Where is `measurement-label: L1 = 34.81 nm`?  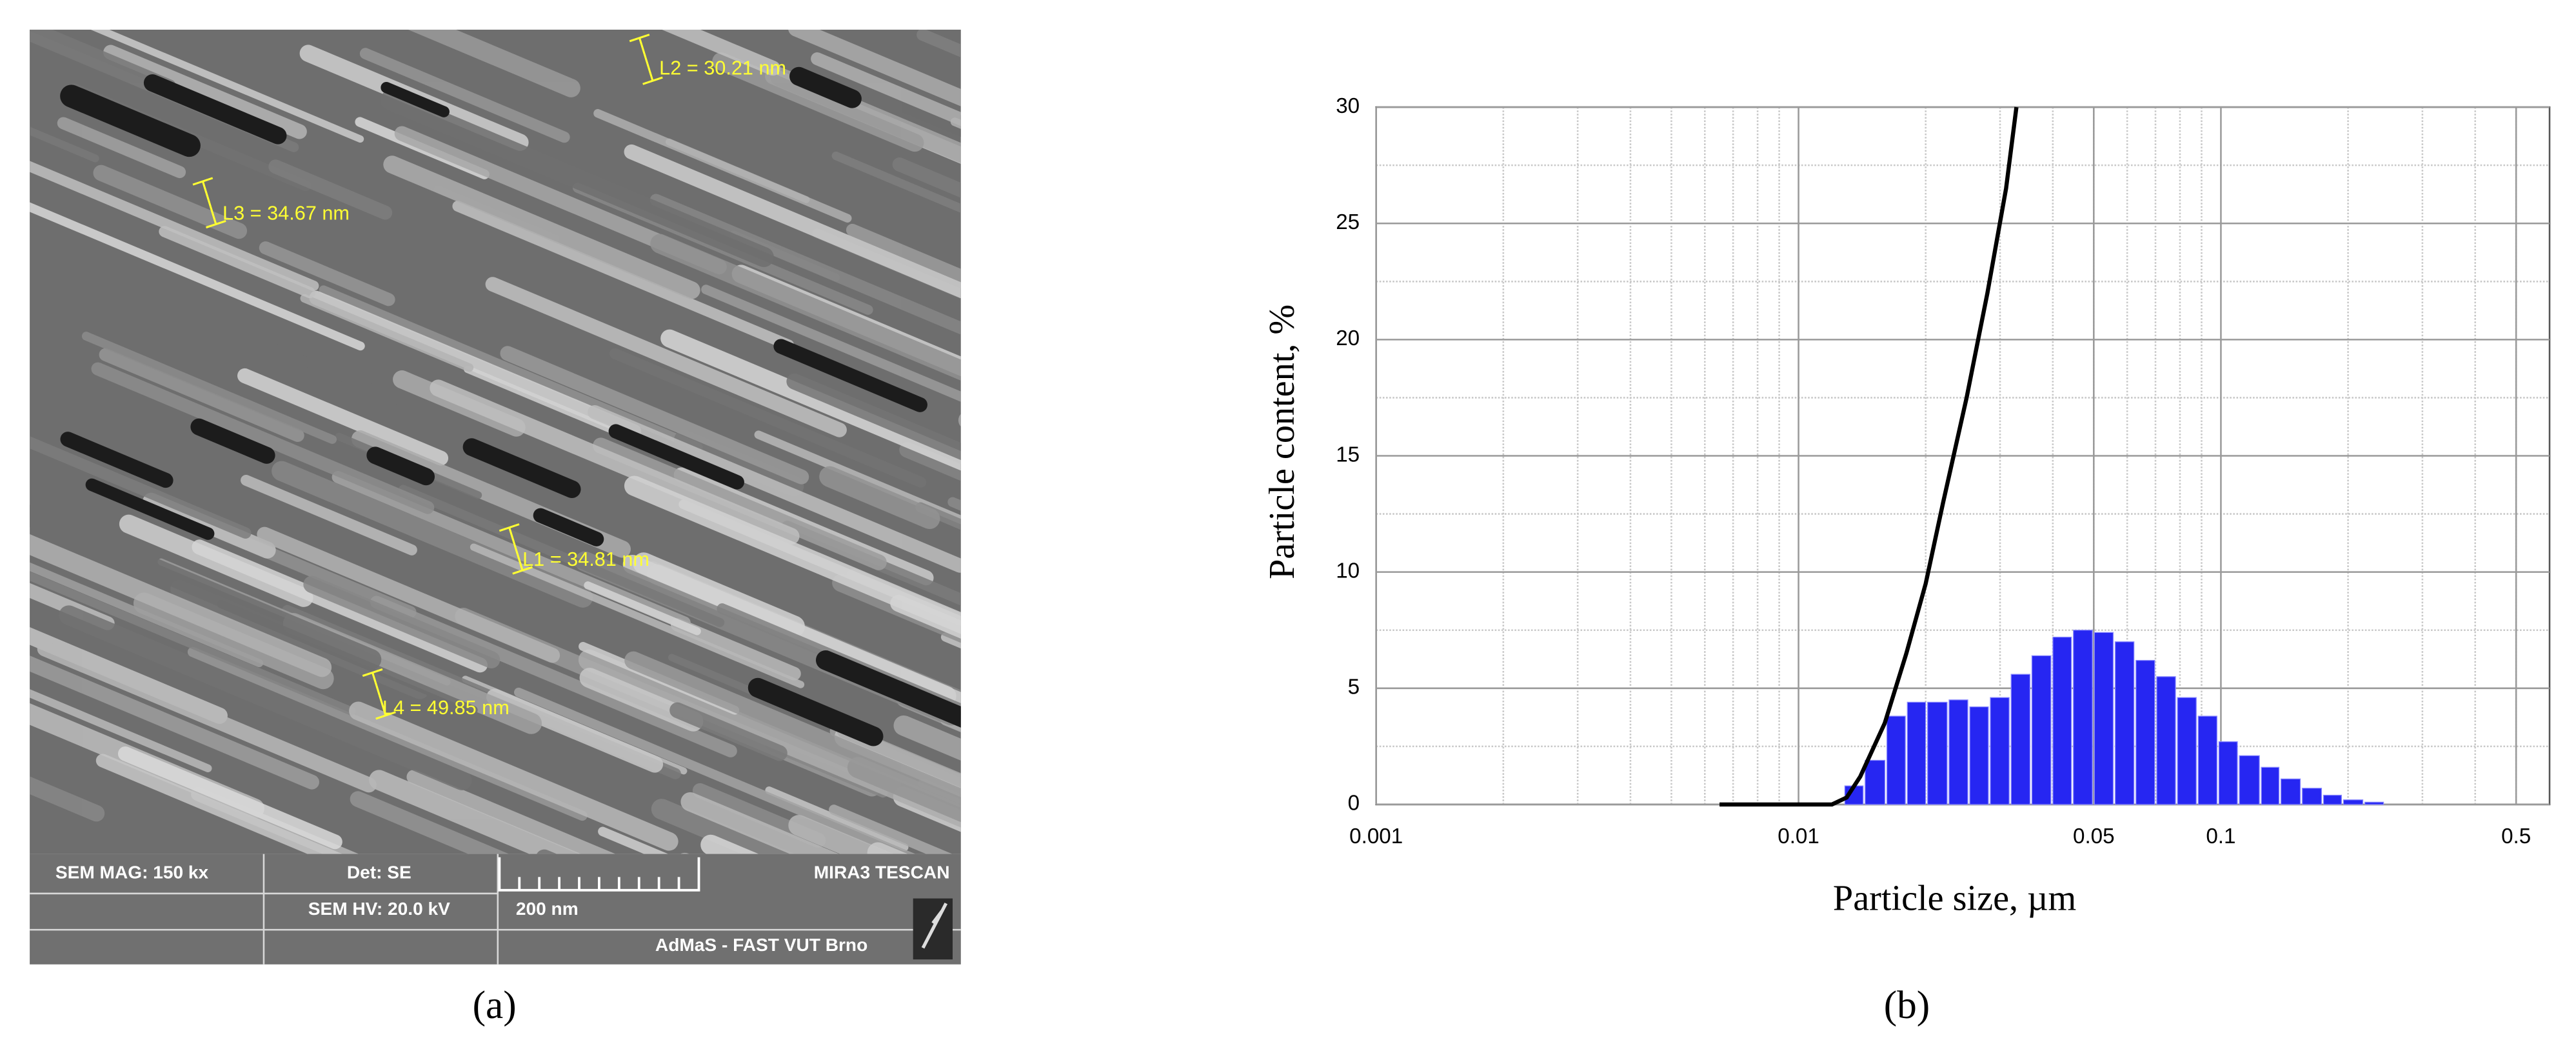 measurement-label: L1 = 34.81 nm is located at coordinates (585, 559).